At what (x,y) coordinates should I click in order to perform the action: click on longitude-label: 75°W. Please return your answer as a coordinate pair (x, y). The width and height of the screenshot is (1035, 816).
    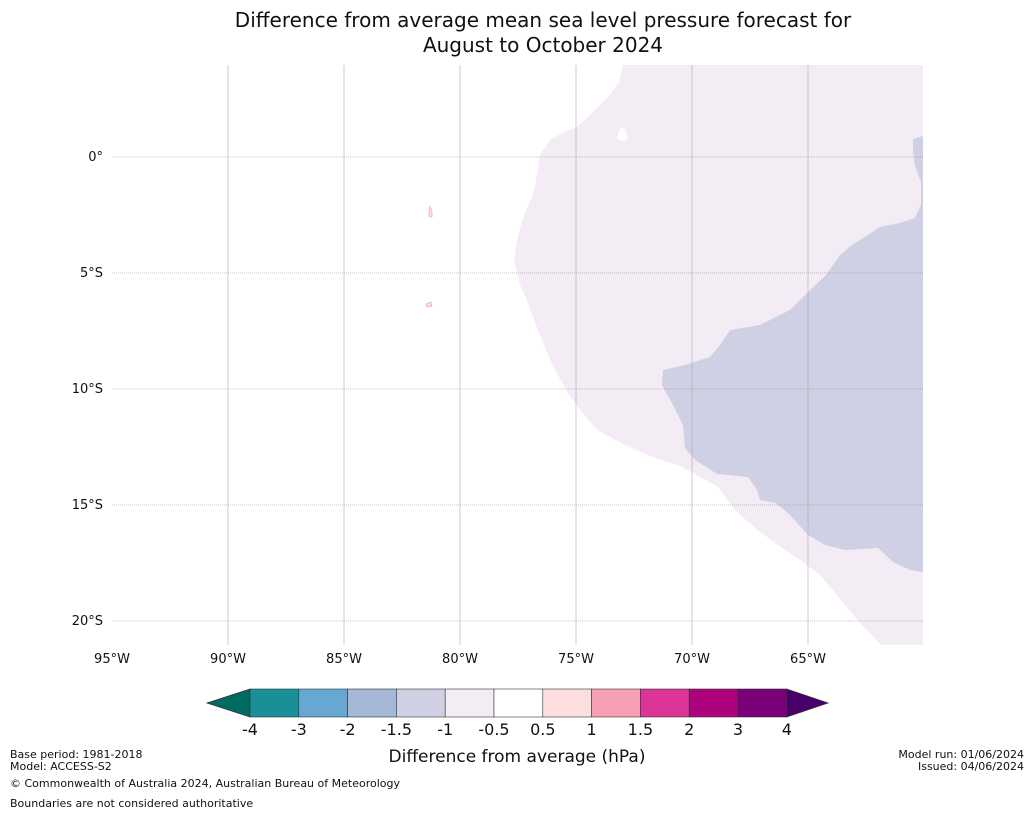
    Looking at the image, I should click on (576, 659).